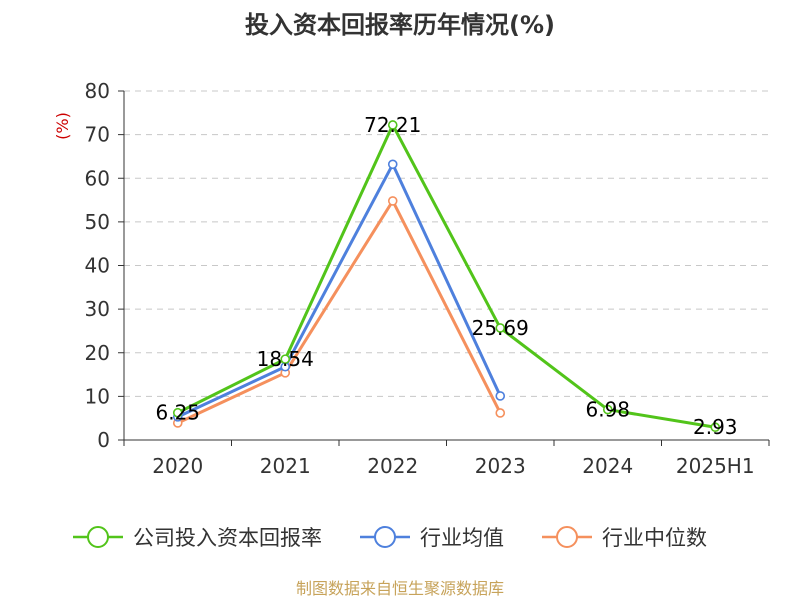  What do you see at coordinates (97, 135) in the screenshot?
I see `y-tick-label: 70` at bounding box center [97, 135].